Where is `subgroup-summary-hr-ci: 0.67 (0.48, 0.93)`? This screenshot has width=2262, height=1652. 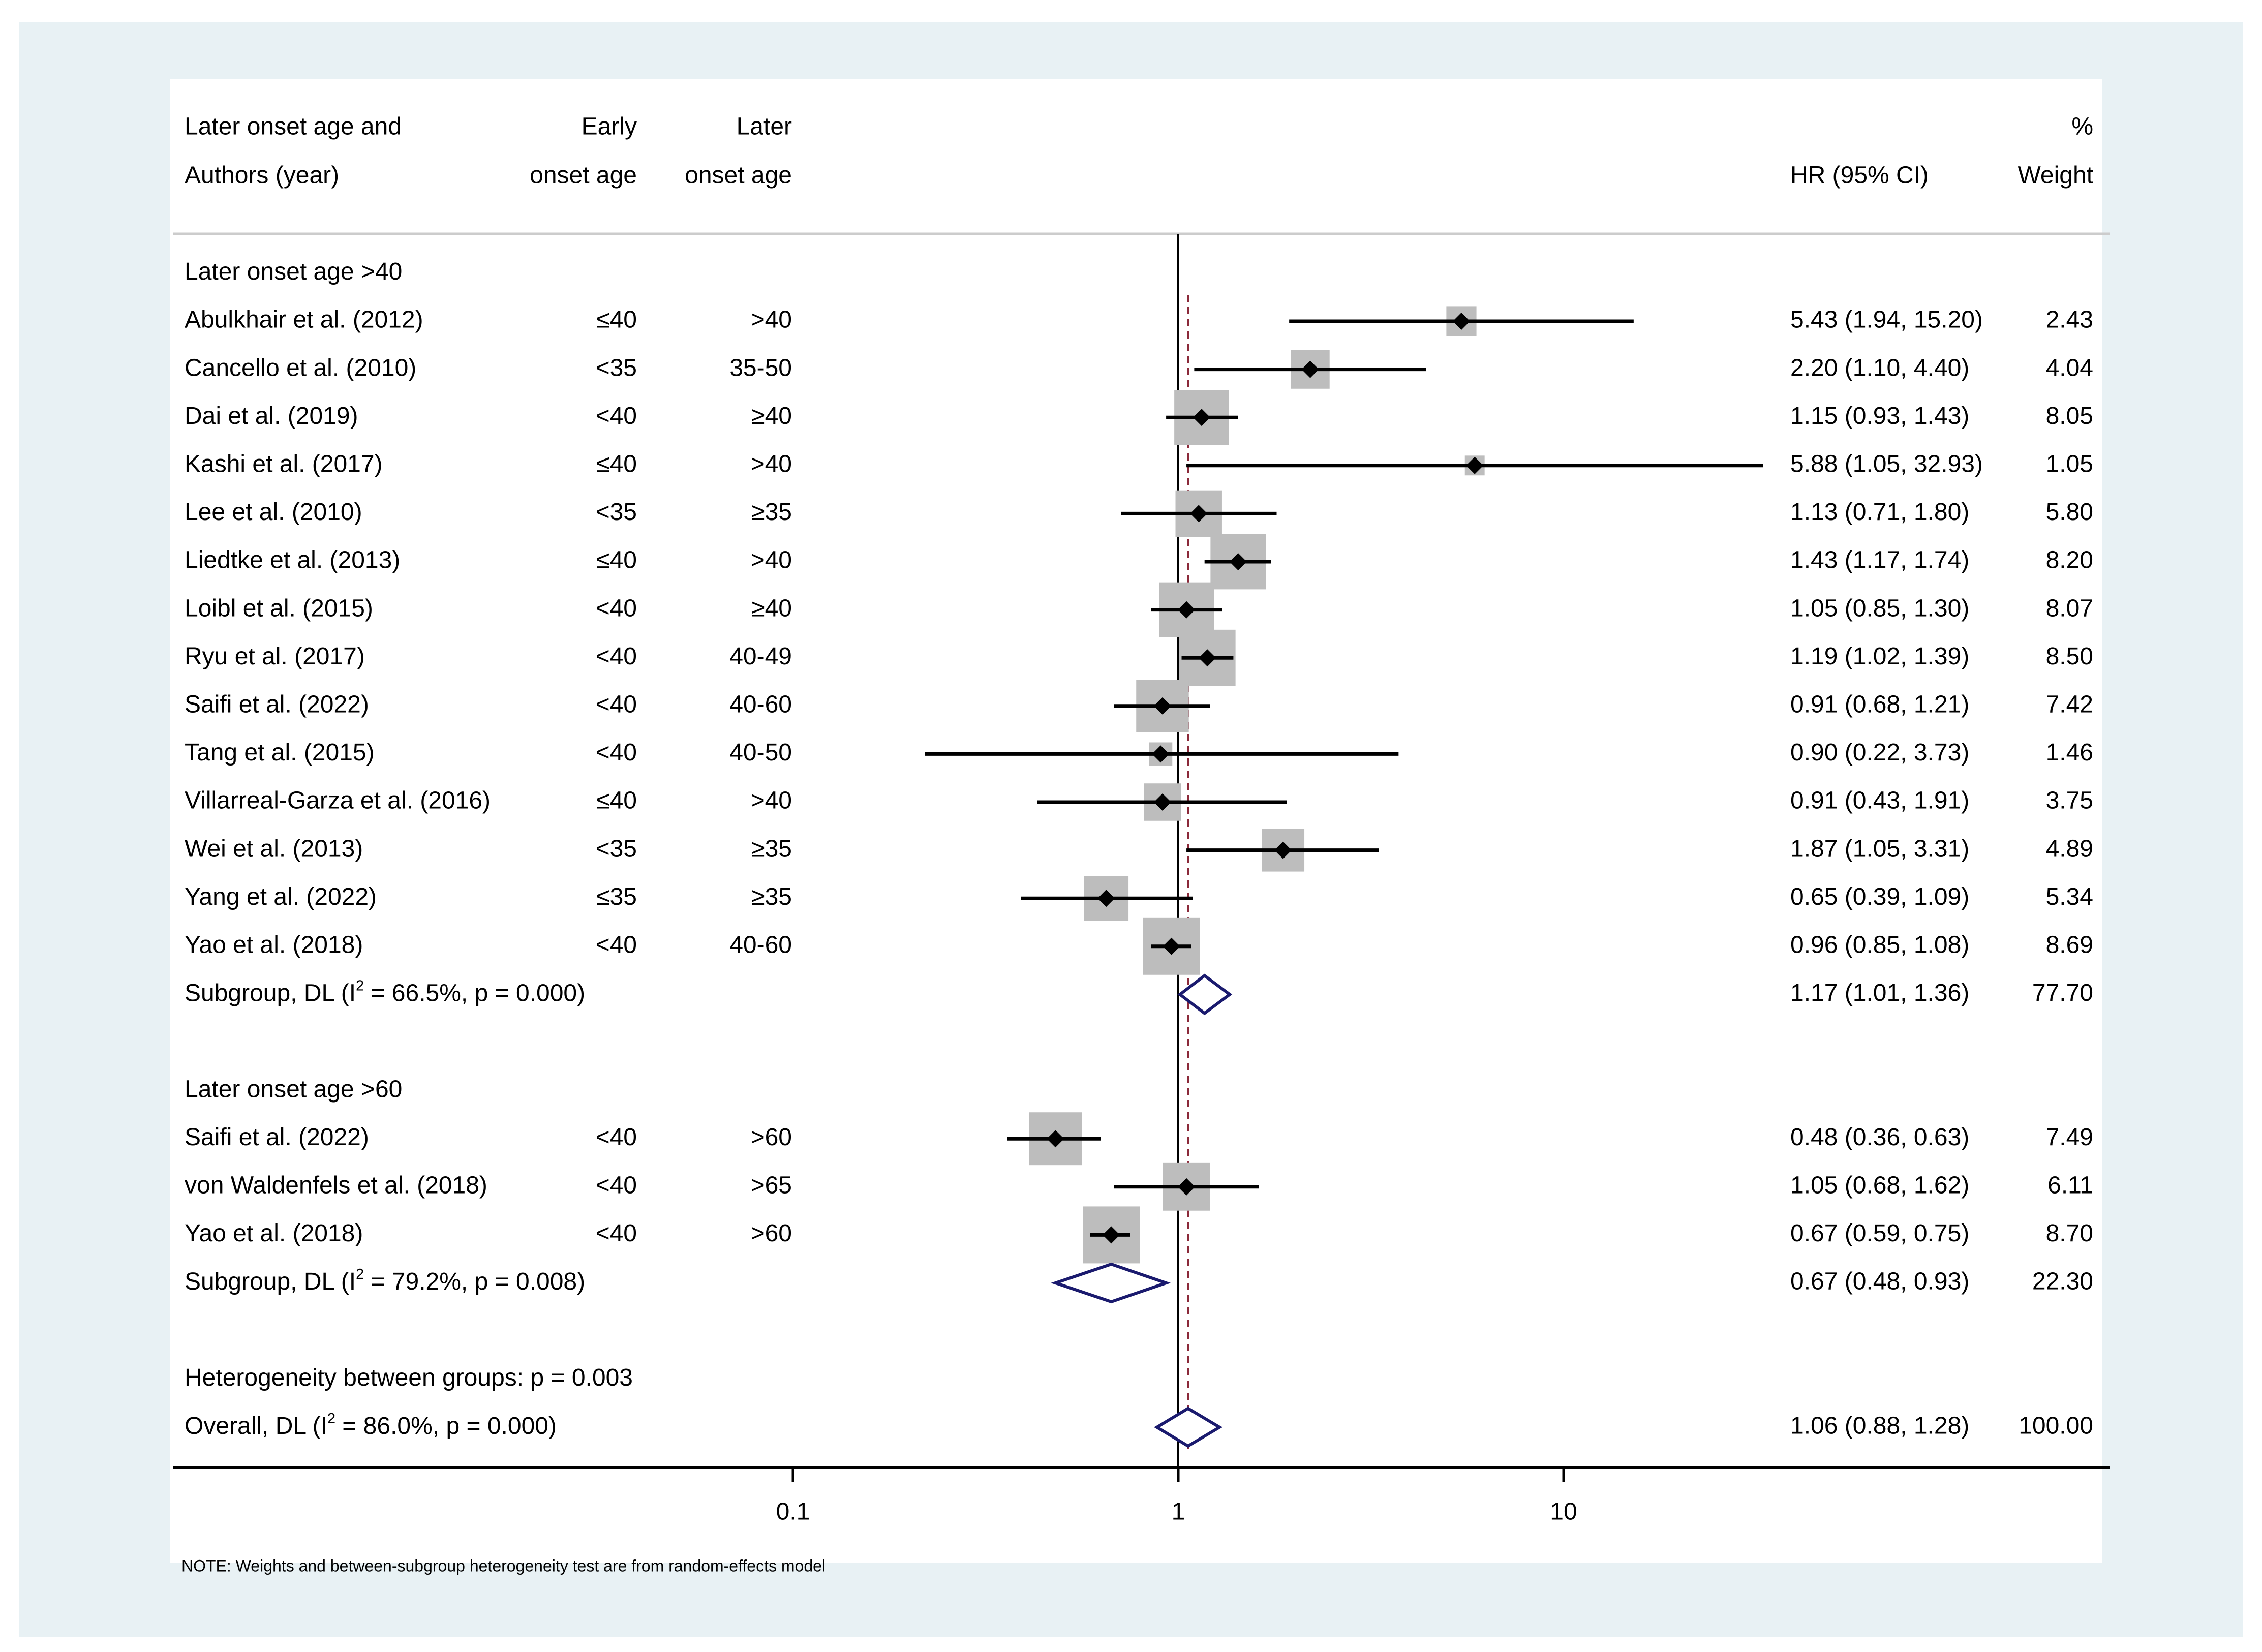 subgroup-summary-hr-ci: 0.67 (0.48, 0.93) is located at coordinates (1879, 1281).